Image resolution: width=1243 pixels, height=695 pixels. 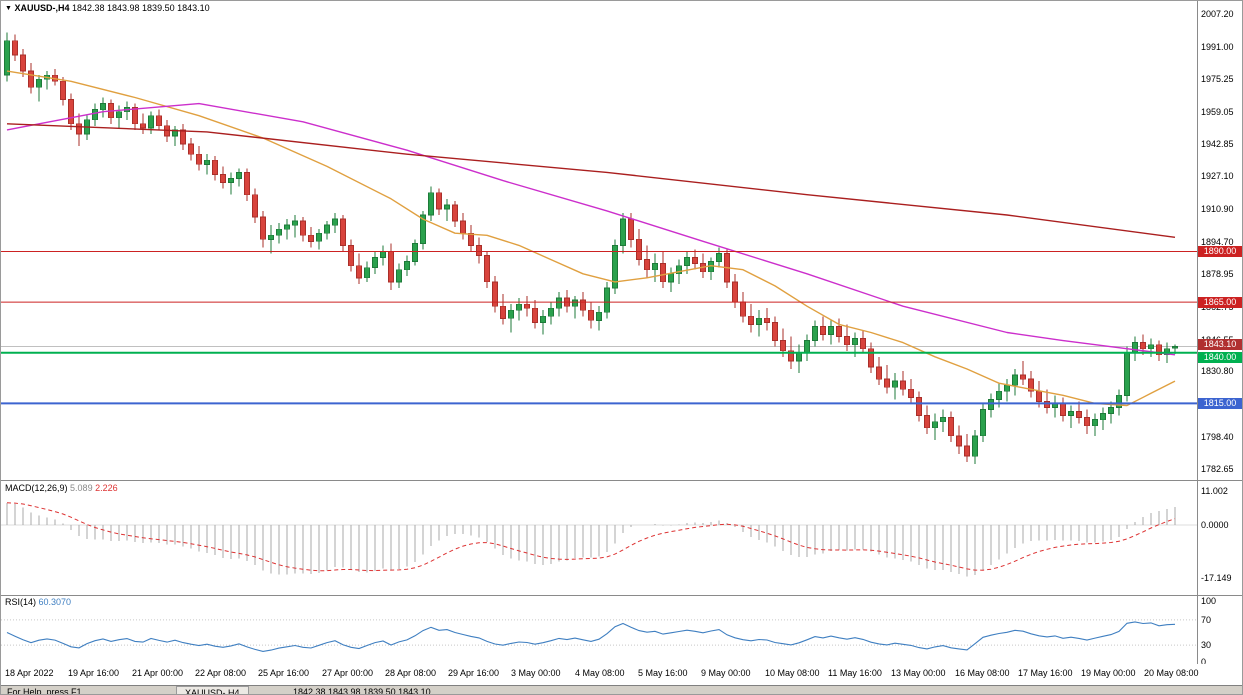 I want to click on time-axis-label: 18 Apr 2022, so click(x=29, y=673).